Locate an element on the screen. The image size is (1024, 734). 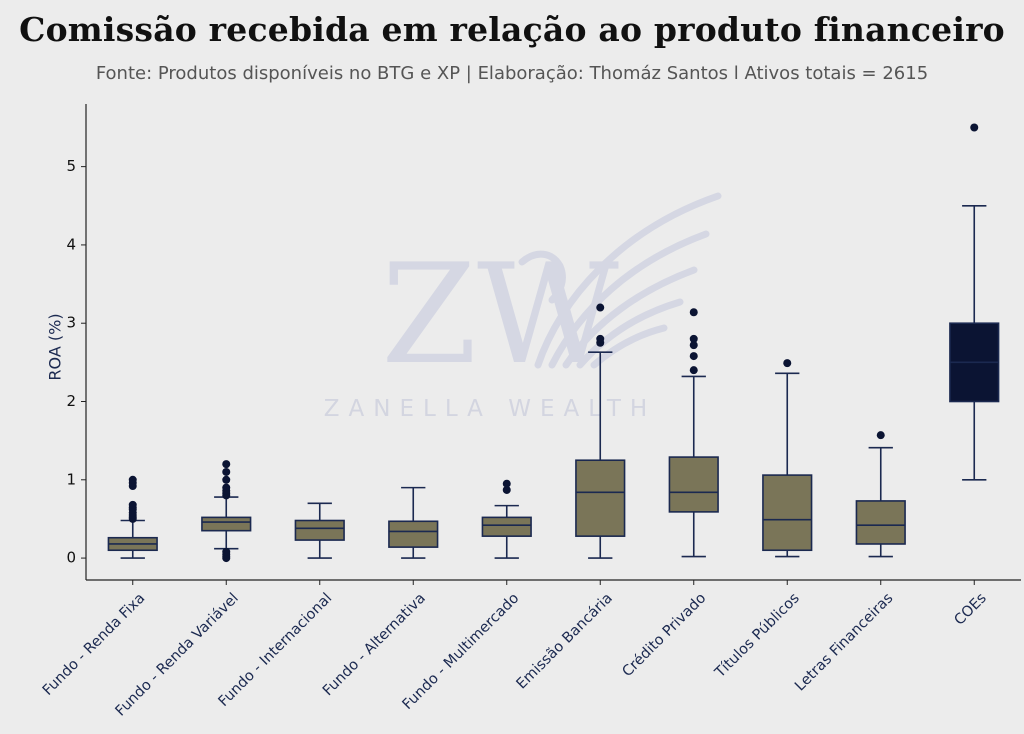
y-tick-label: 1 is located at coordinates (71, 479).